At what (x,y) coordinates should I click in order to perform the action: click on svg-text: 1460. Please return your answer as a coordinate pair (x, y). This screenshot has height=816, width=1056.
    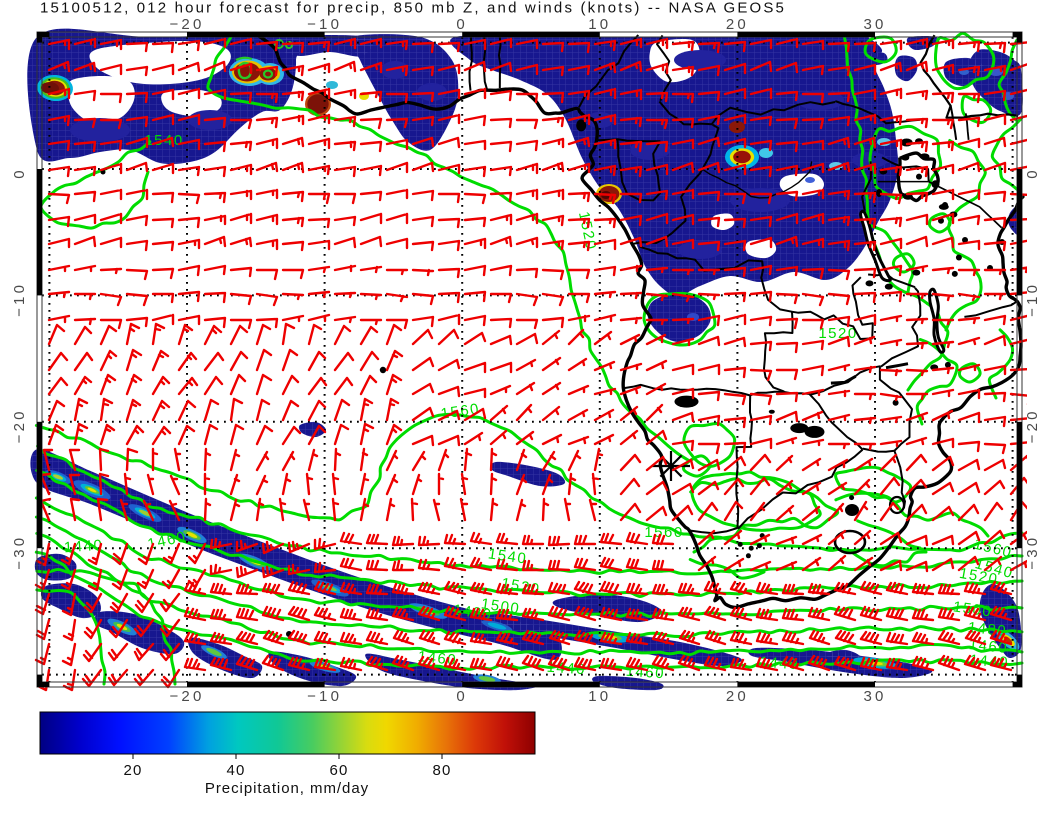
    Looking at the image, I should click on (437, 658).